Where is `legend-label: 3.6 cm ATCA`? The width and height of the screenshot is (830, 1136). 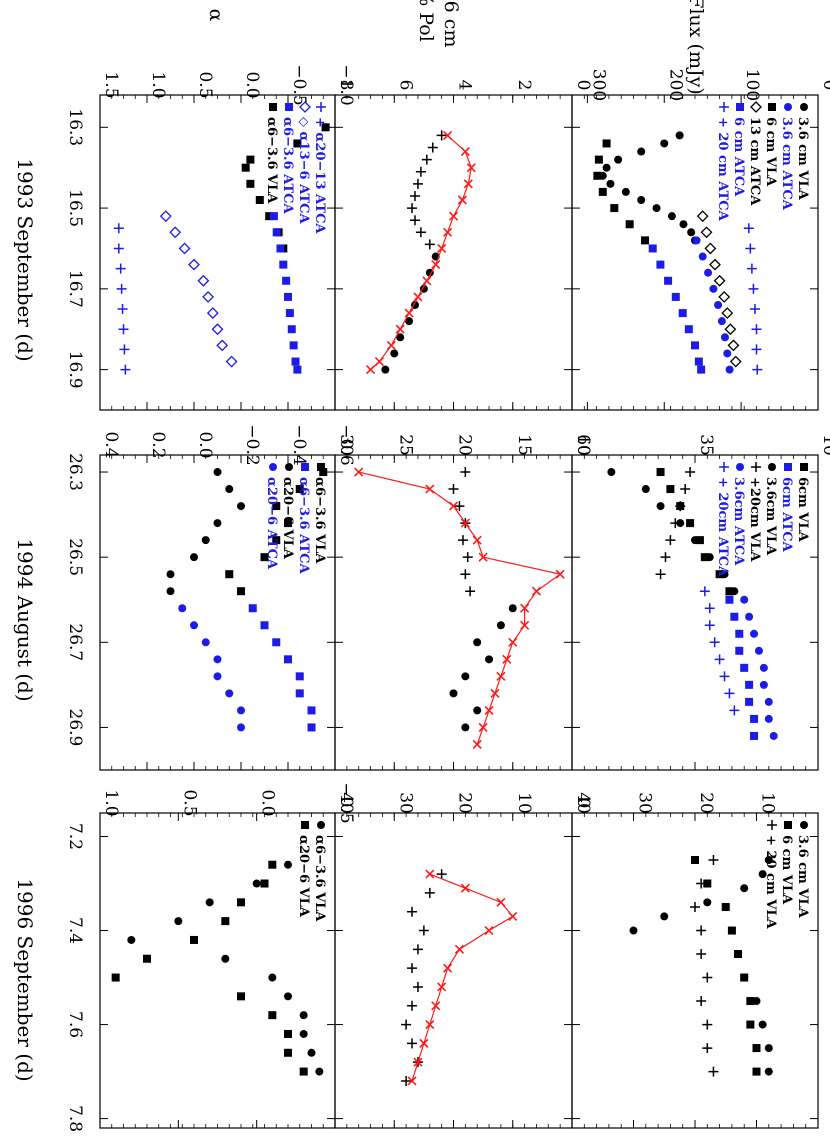 legend-label: 3.6 cm ATCA is located at coordinates (786, 164).